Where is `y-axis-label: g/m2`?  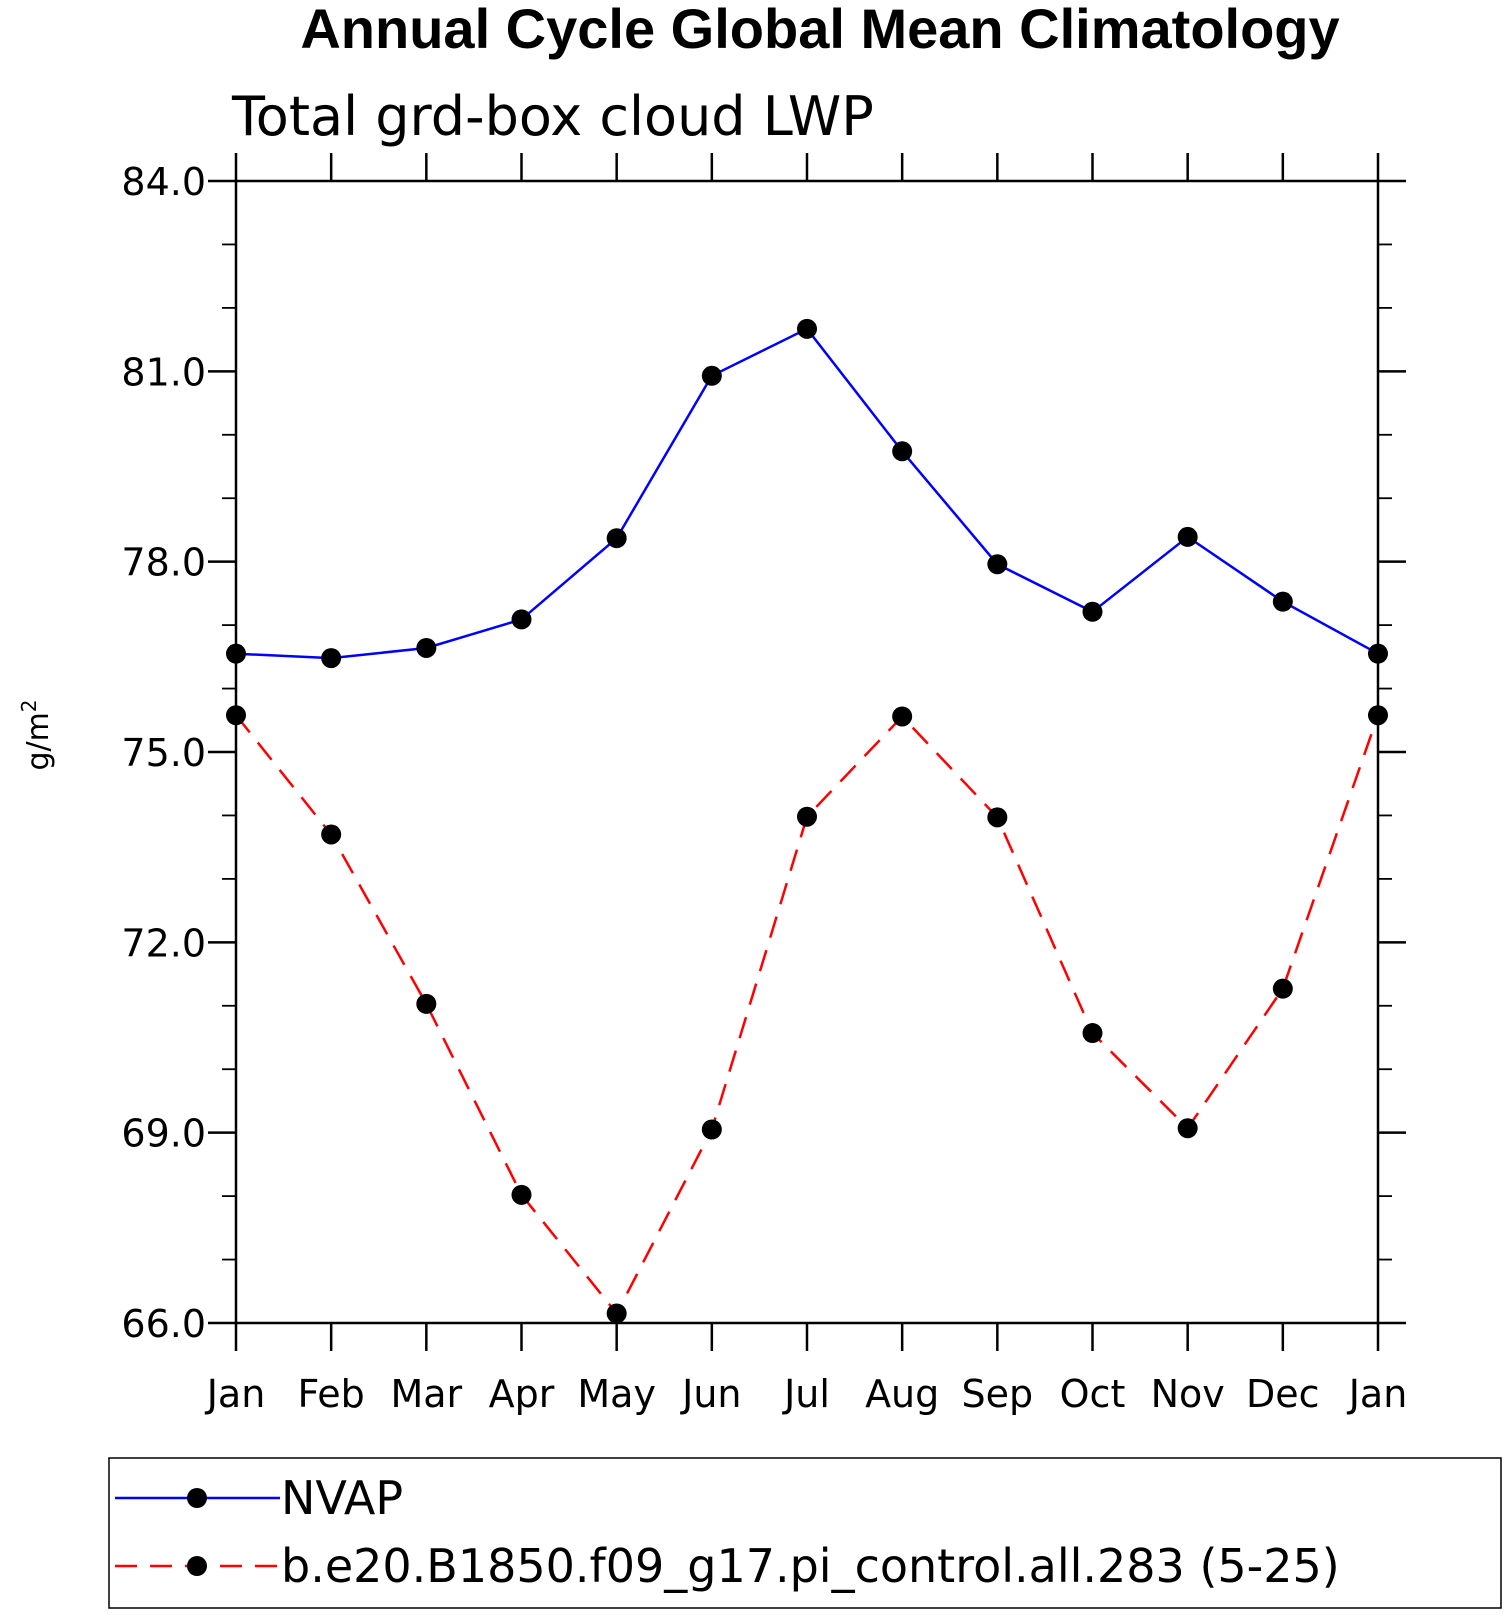 y-axis-label: g/m2 is located at coordinates (36, 734).